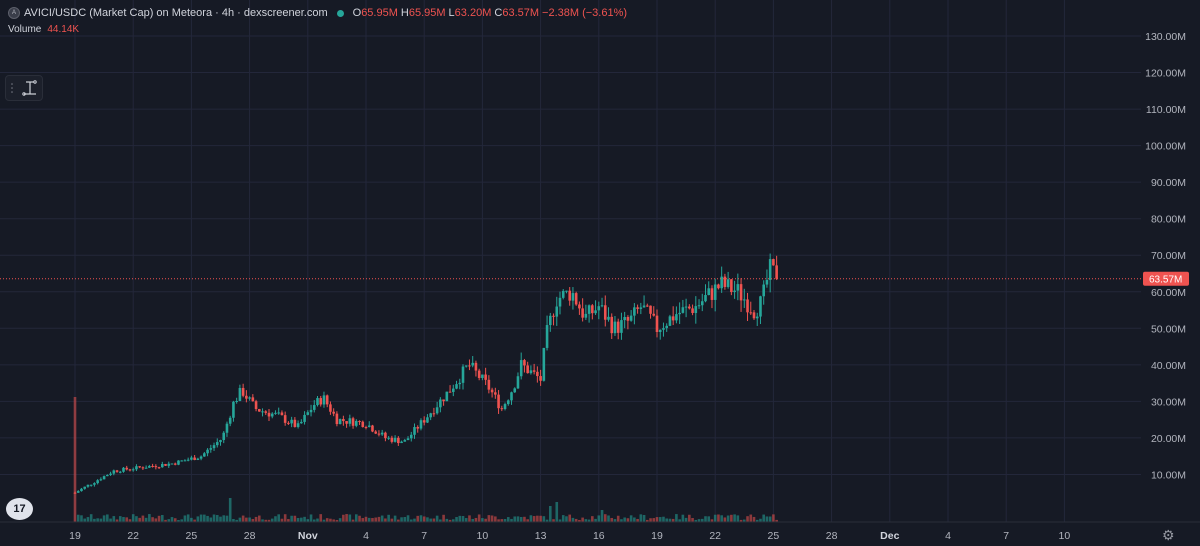 This screenshot has width=1200, height=546. What do you see at coordinates (19, 509) in the screenshot?
I see `tradingview-logo: 17` at bounding box center [19, 509].